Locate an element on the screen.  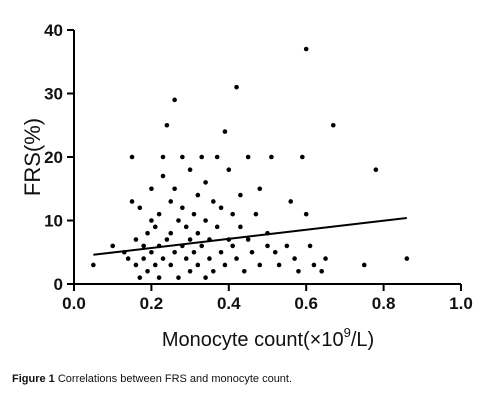
x-axis-title-superscript: 9 is located at coordinates (347, 332).